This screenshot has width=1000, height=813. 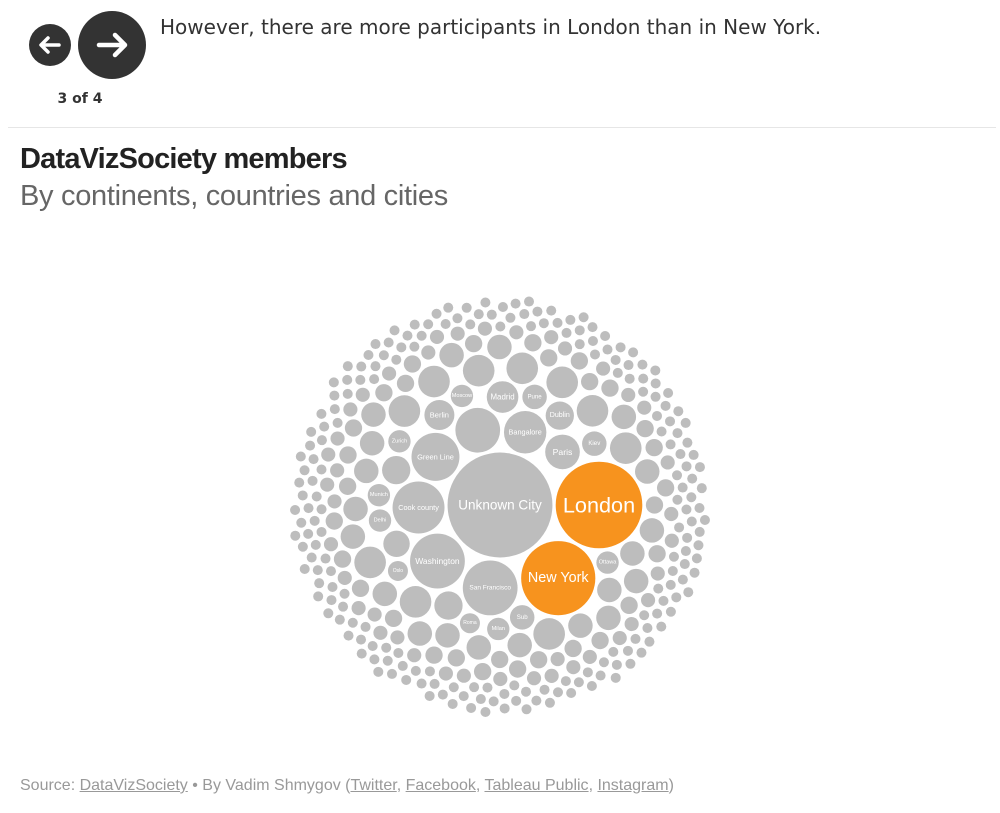 I want to click on bubble-label: Berlin, so click(x=439, y=414).